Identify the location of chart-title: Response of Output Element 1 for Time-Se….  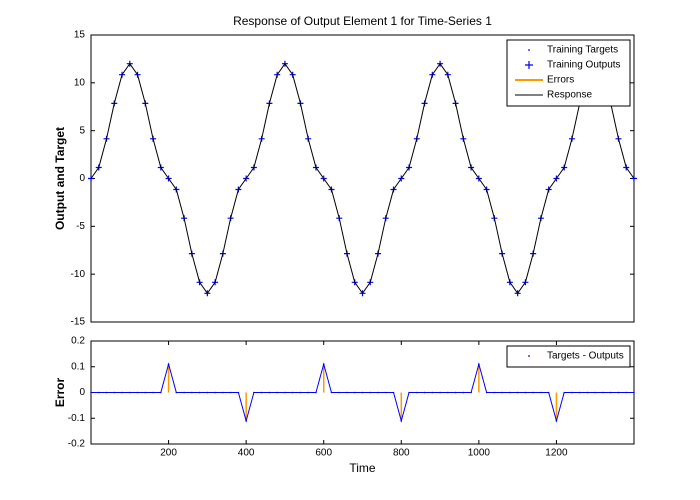
(362, 21).